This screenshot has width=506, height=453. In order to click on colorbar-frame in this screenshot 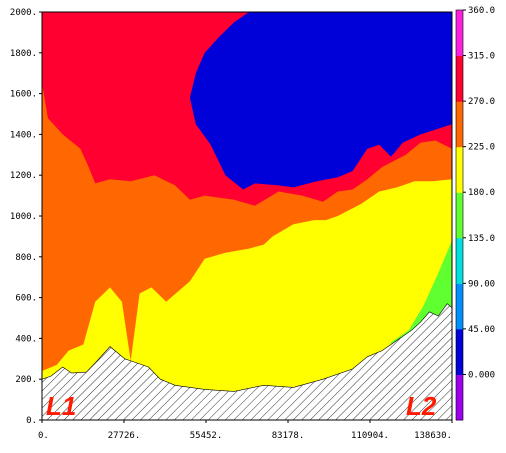, I will do `click(459, 215)`.